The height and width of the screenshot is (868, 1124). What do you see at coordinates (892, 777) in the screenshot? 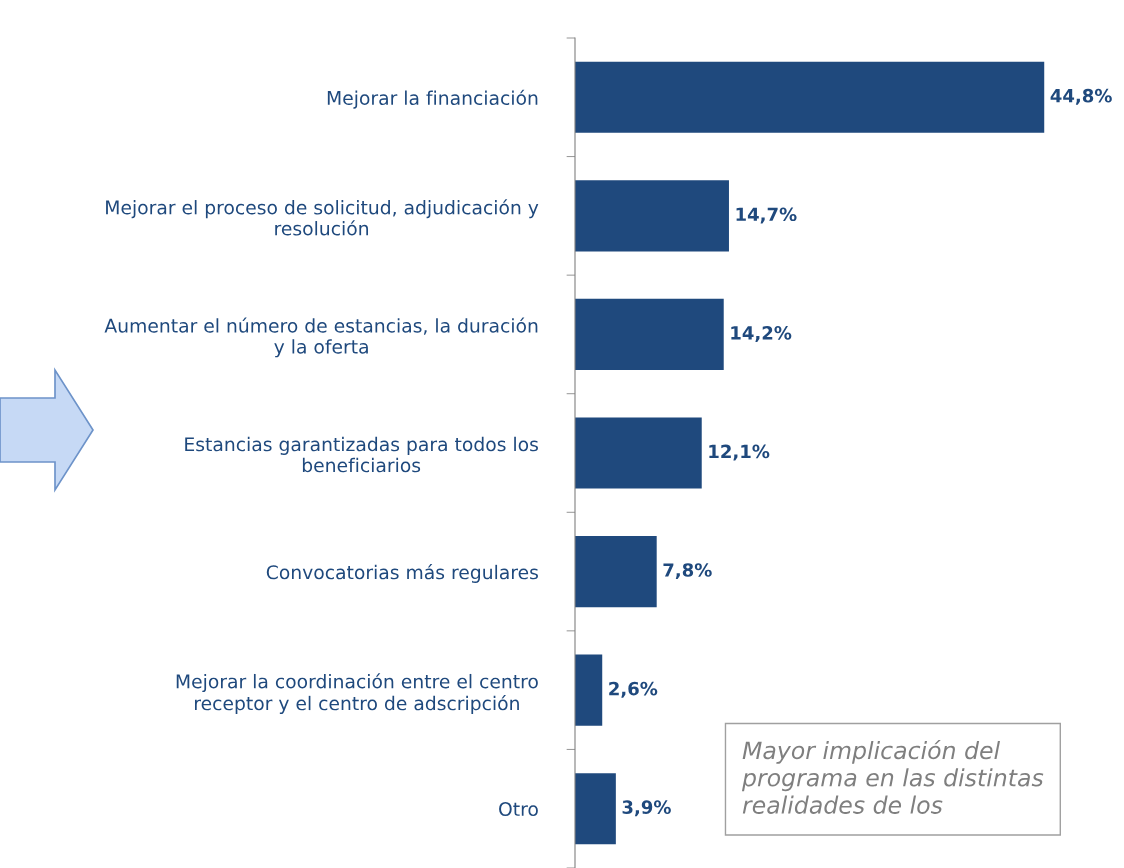
I see `annotation: Mayor implicación del programa en las distintas realidades de los` at bounding box center [892, 777].